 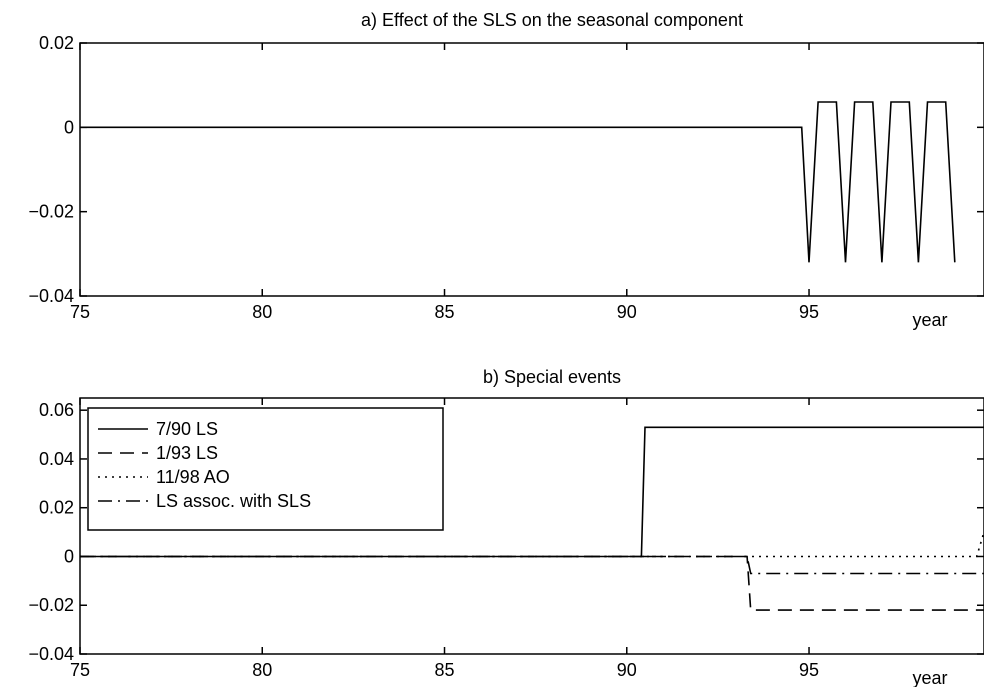 What do you see at coordinates (193, 477) in the screenshot?
I see `legend-label: 11/98 AO` at bounding box center [193, 477].